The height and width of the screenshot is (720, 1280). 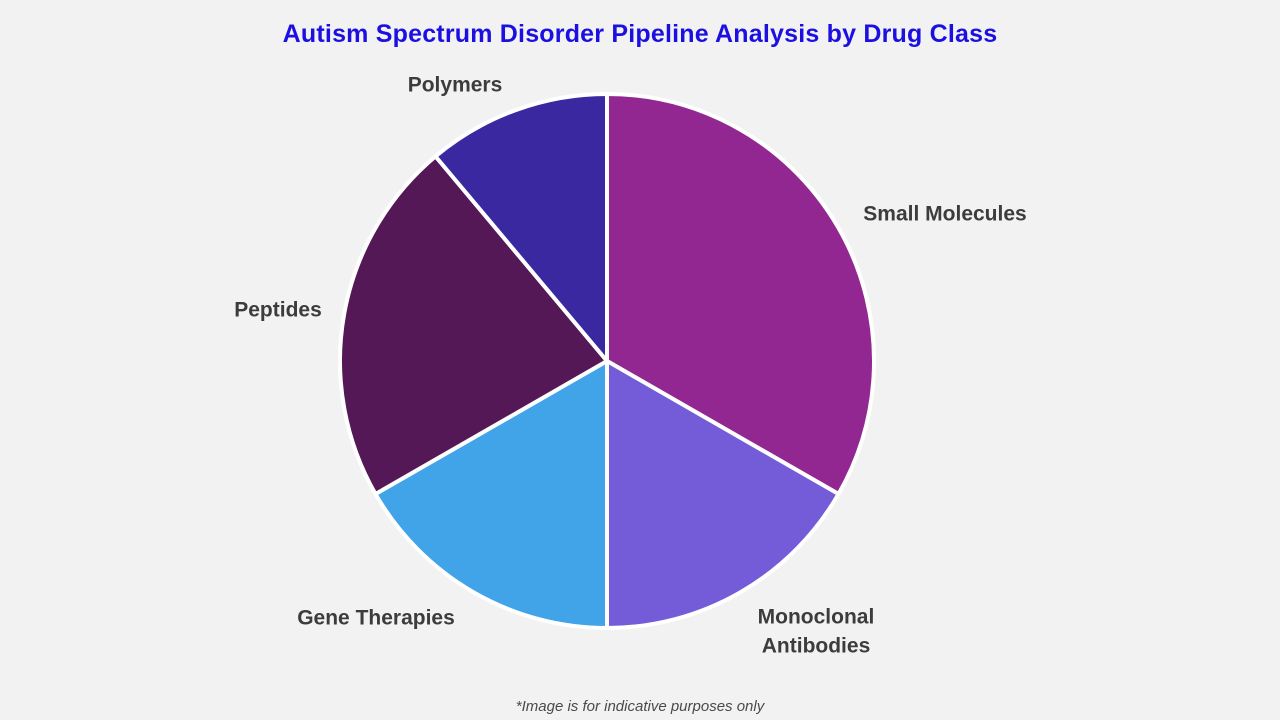 What do you see at coordinates (521, 227) in the screenshot?
I see `pie-slice-polymers` at bounding box center [521, 227].